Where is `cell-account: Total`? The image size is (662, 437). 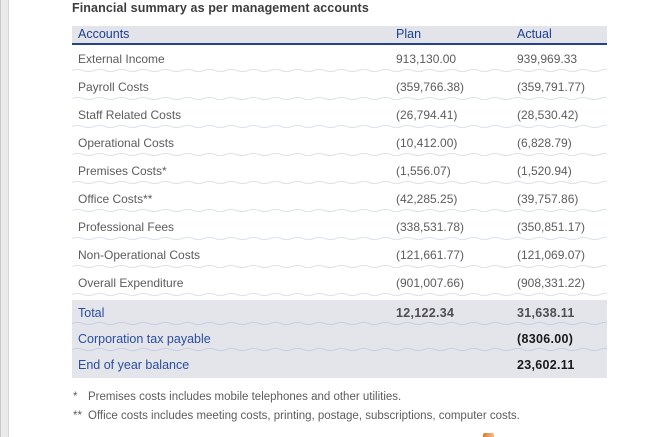
cell-account: Total is located at coordinates (91, 313).